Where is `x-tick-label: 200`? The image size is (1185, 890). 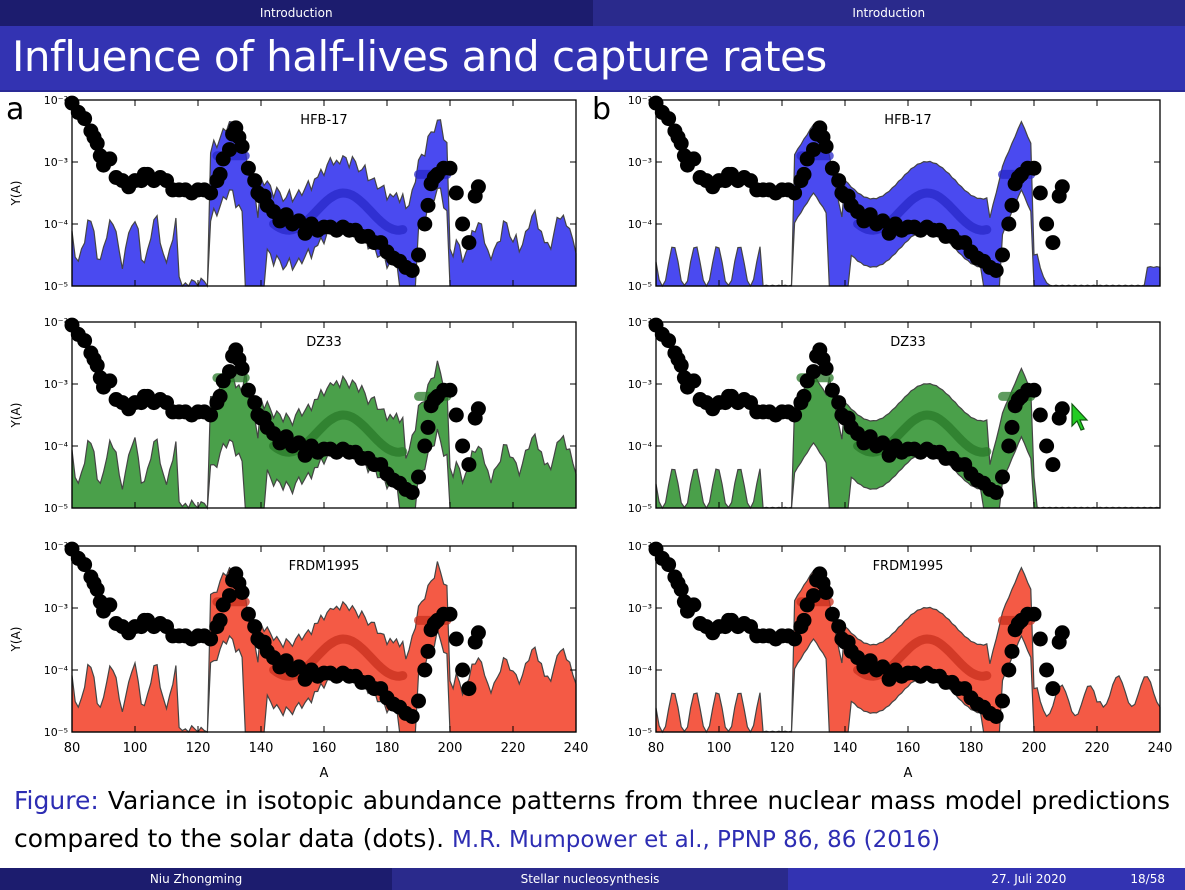 x-tick-label: 200 is located at coordinates (1034, 748).